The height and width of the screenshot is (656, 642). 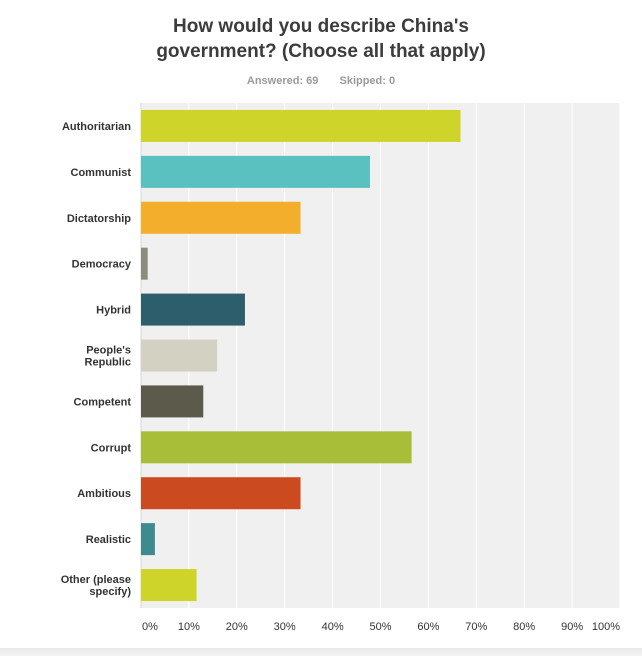 What do you see at coordinates (380, 627) in the screenshot?
I see `x-tick-label: 50%` at bounding box center [380, 627].